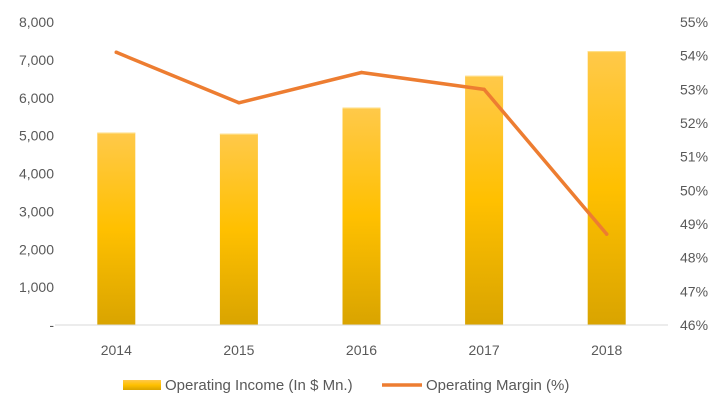 The image size is (727, 411). What do you see at coordinates (36, 211) in the screenshot?
I see `left-tick-label: 3,000` at bounding box center [36, 211].